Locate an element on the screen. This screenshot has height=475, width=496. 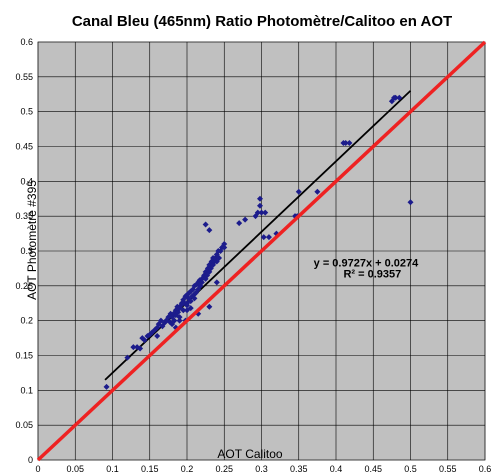
y-axis-label: AOT Photomètre #395 is located at coordinates (32, 240).